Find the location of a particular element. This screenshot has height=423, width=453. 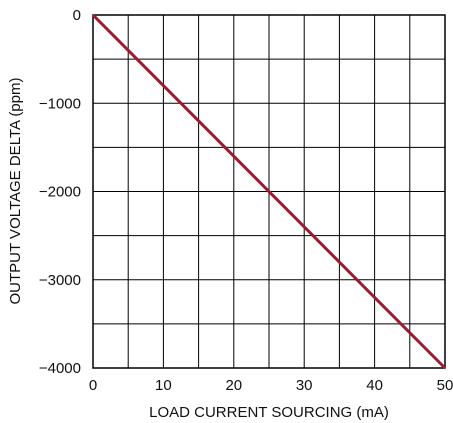

x-tick-labels: 0 10 20 30 40 50 is located at coordinates (271, 385).